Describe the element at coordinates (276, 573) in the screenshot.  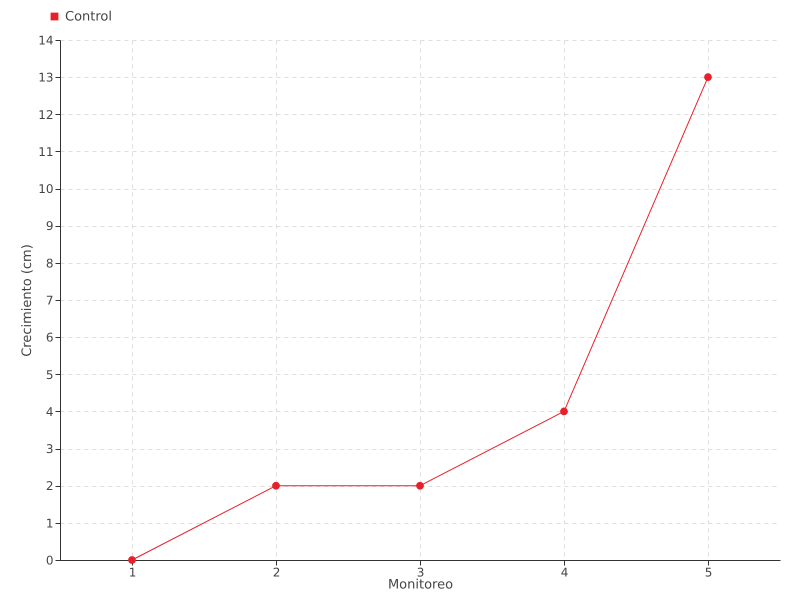
I see `x-tick-label: 2` at that location.